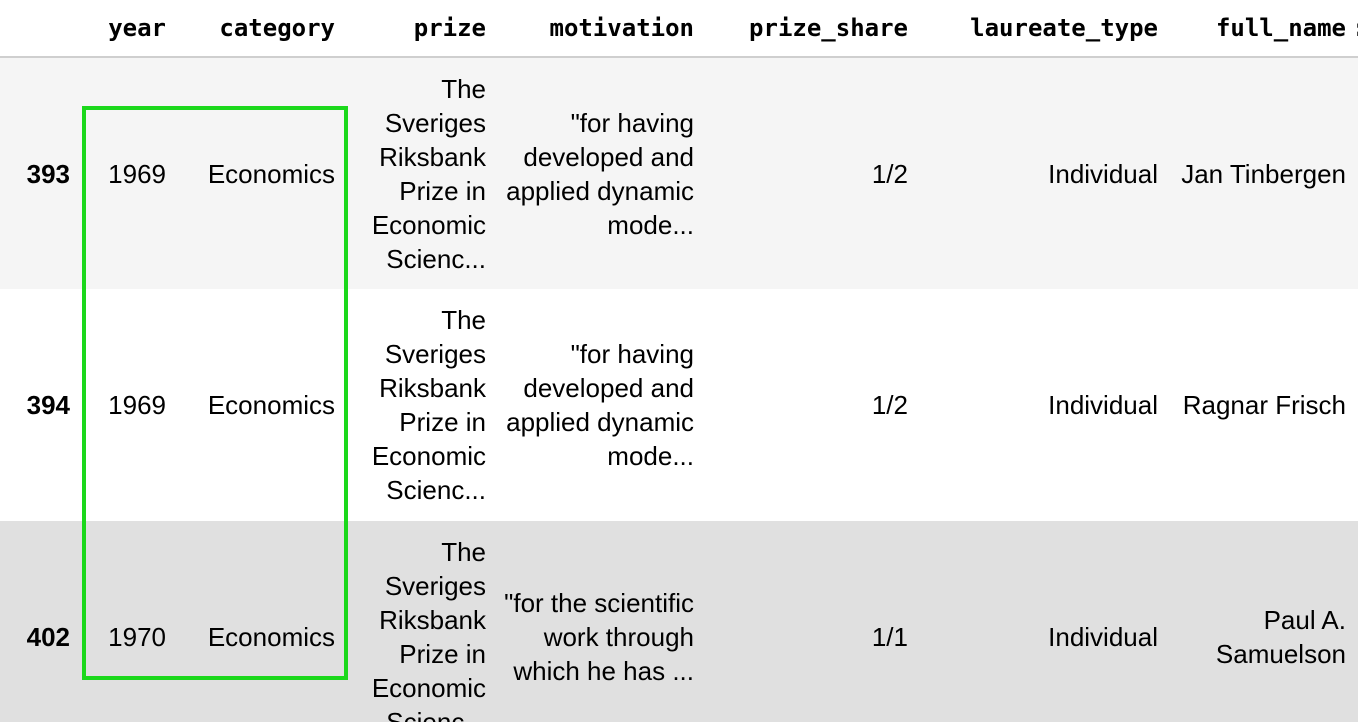  Describe the element at coordinates (1280, 637) in the screenshot. I see `cell-full-name: Paul A. Samuelson` at that location.